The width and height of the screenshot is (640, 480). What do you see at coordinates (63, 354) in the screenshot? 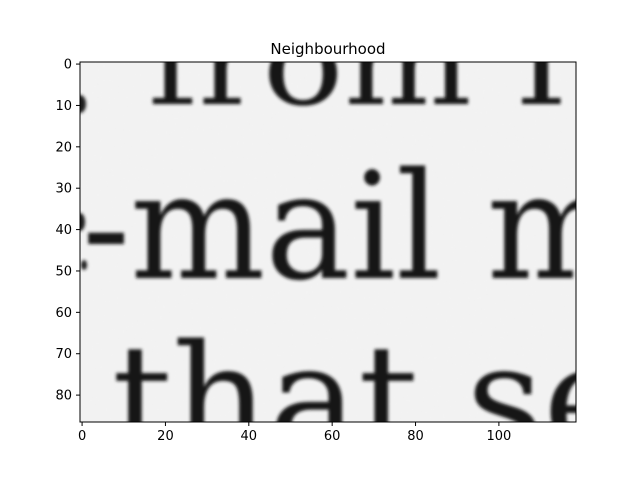
I see `y-tick-label: 70` at bounding box center [63, 354].